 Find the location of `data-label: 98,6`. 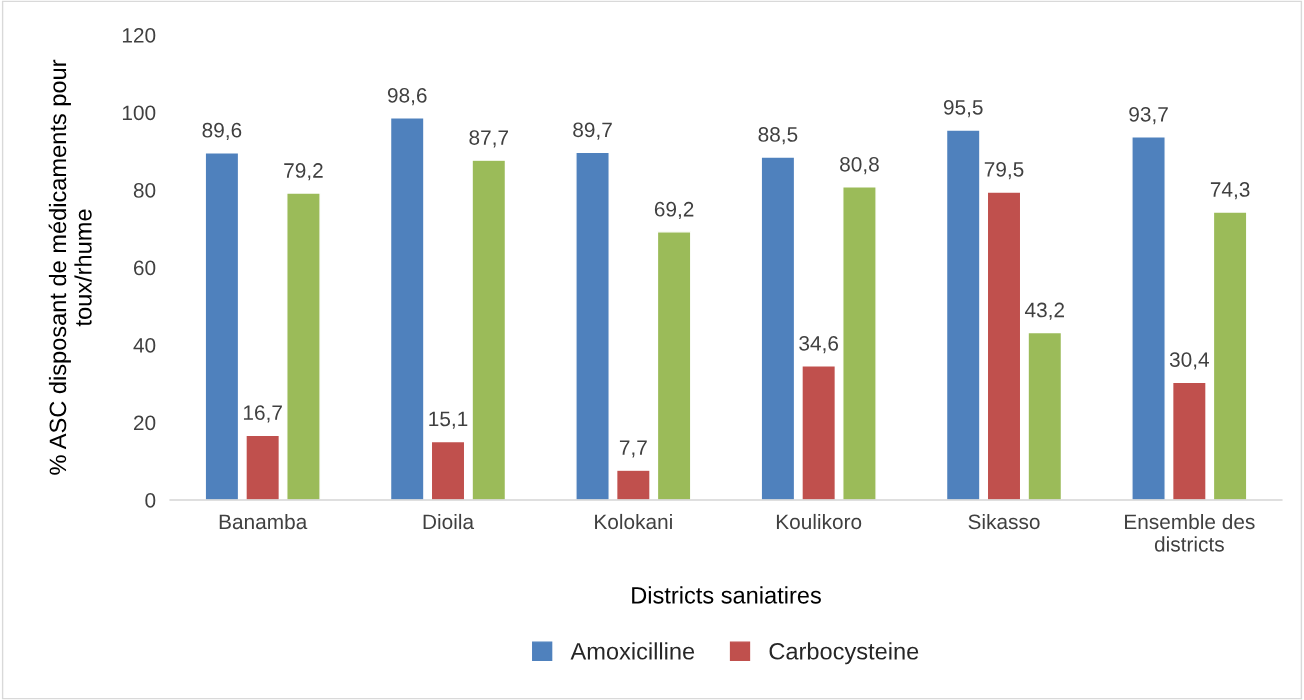

data-label: 98,6 is located at coordinates (407, 96).